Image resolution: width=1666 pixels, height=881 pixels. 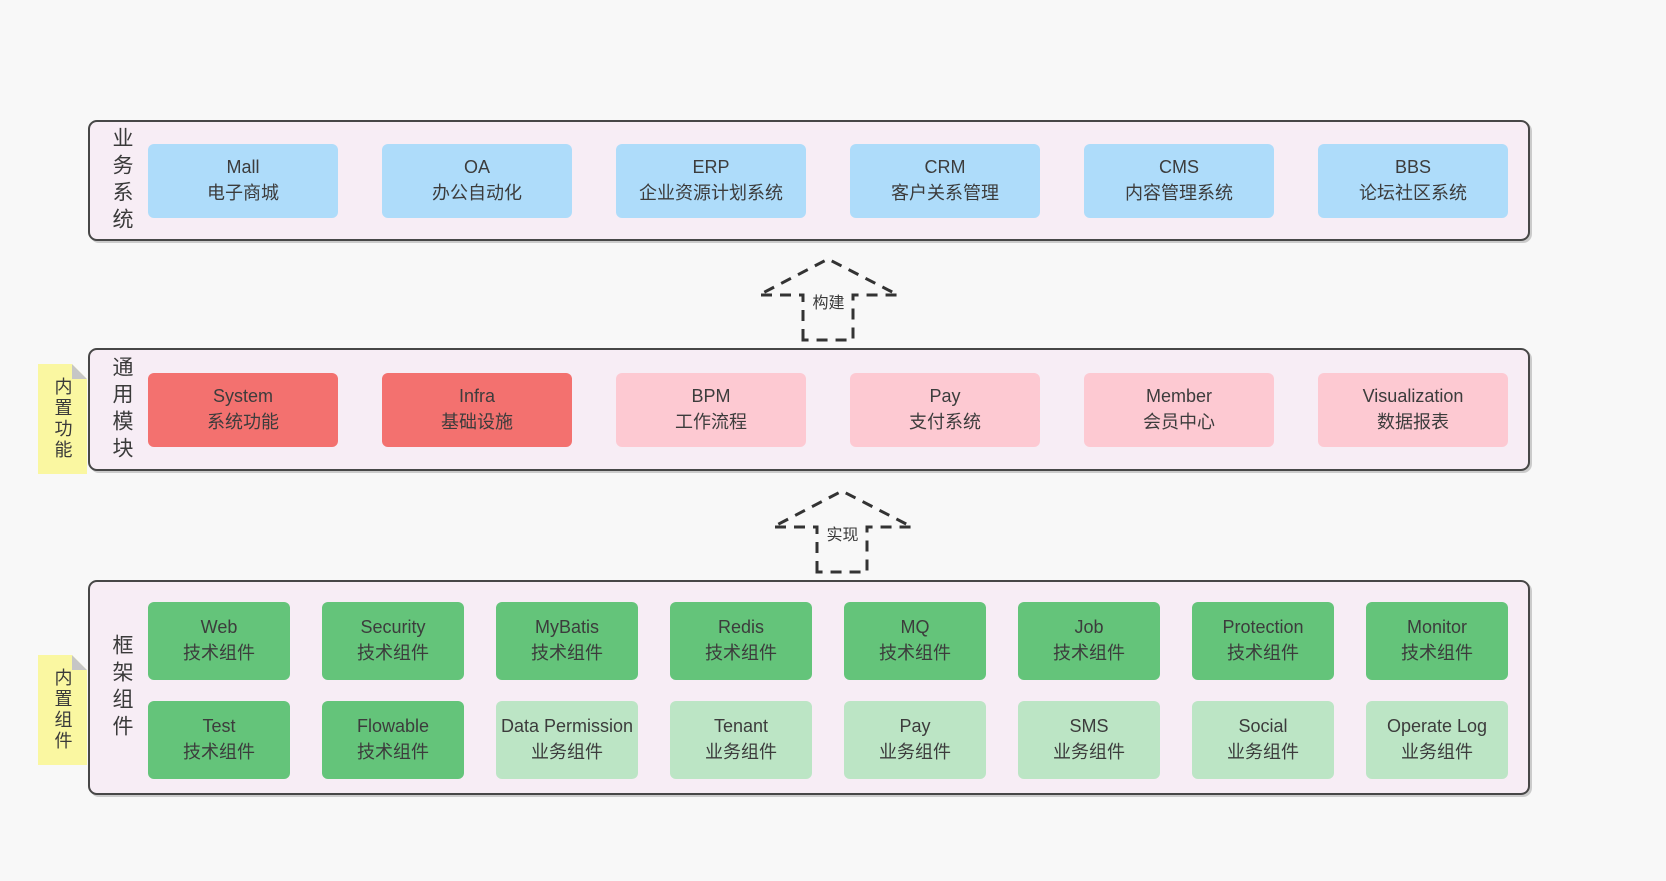 What do you see at coordinates (1089, 627) in the screenshot?
I see `box-title: Job` at bounding box center [1089, 627].